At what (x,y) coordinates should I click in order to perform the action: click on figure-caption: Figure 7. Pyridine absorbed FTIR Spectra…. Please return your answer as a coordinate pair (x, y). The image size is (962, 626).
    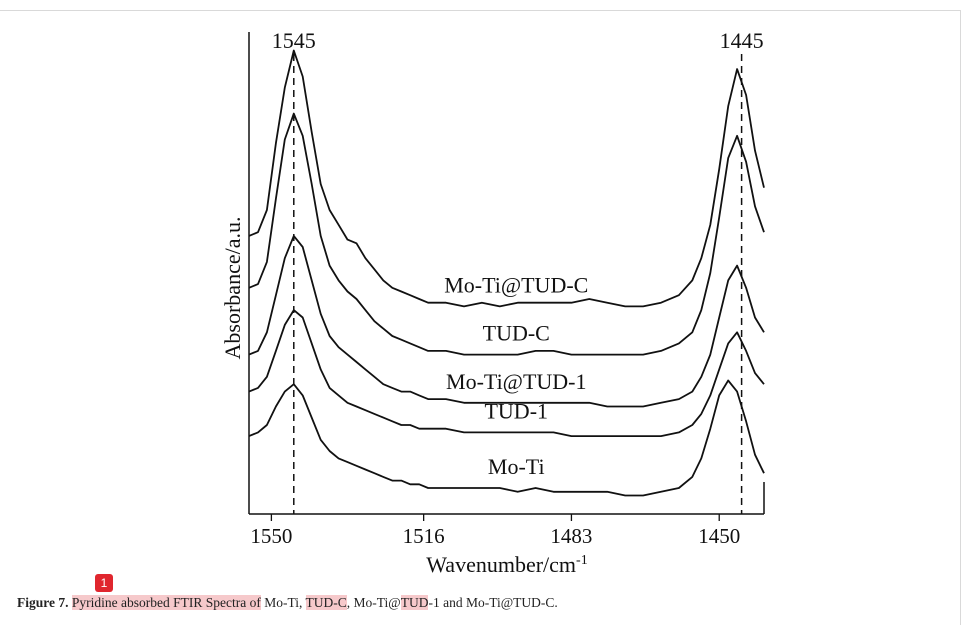
    Looking at the image, I should click on (287, 603).